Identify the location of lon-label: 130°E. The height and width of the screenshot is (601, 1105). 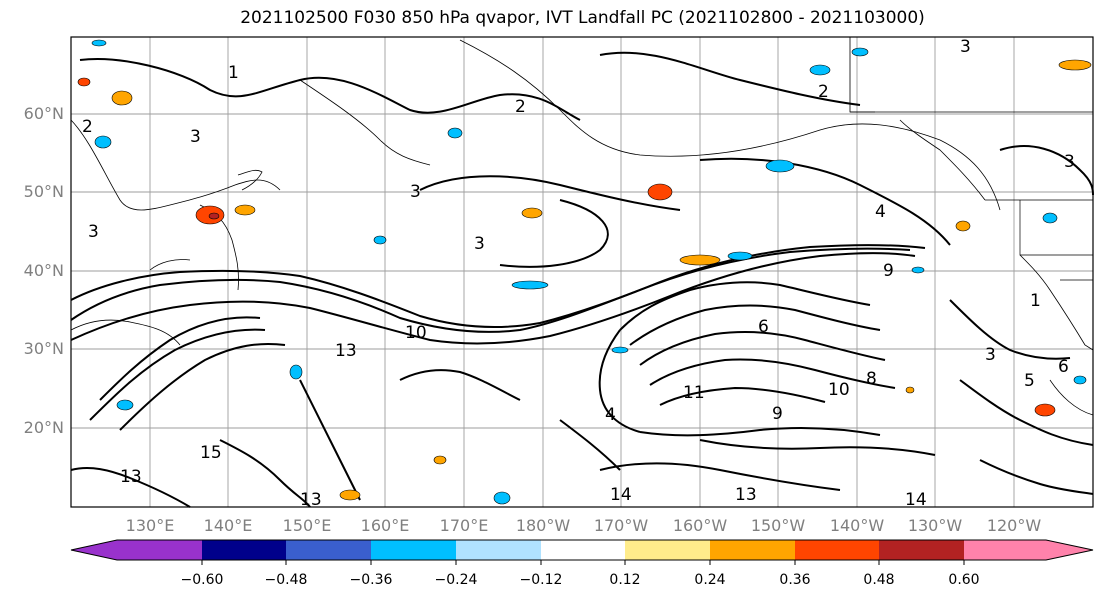
(150, 525).